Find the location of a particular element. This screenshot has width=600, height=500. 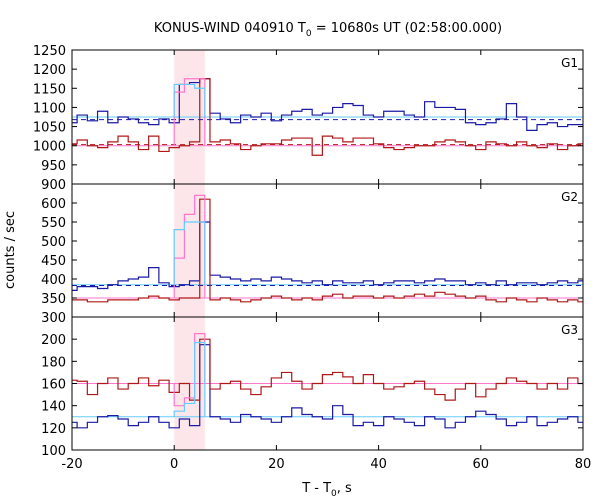

panel-g3-label: G3 is located at coordinates (569, 330).